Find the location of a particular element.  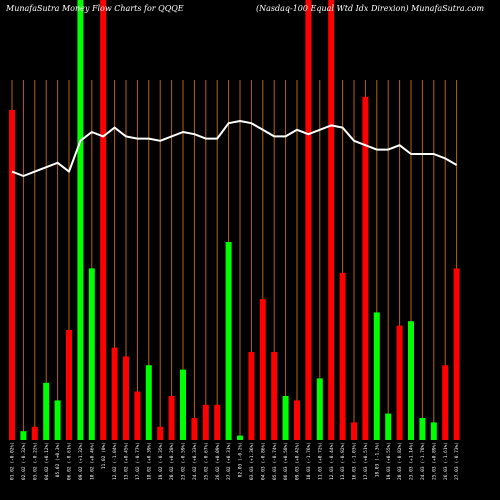

x-tick-label: 01.02 (-0.02%) is located at coordinates (13, 461).